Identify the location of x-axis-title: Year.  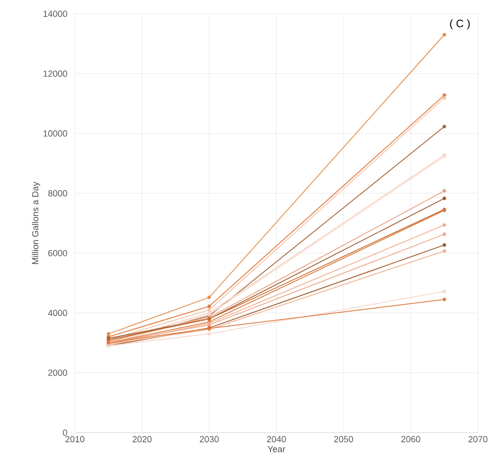
(277, 449).